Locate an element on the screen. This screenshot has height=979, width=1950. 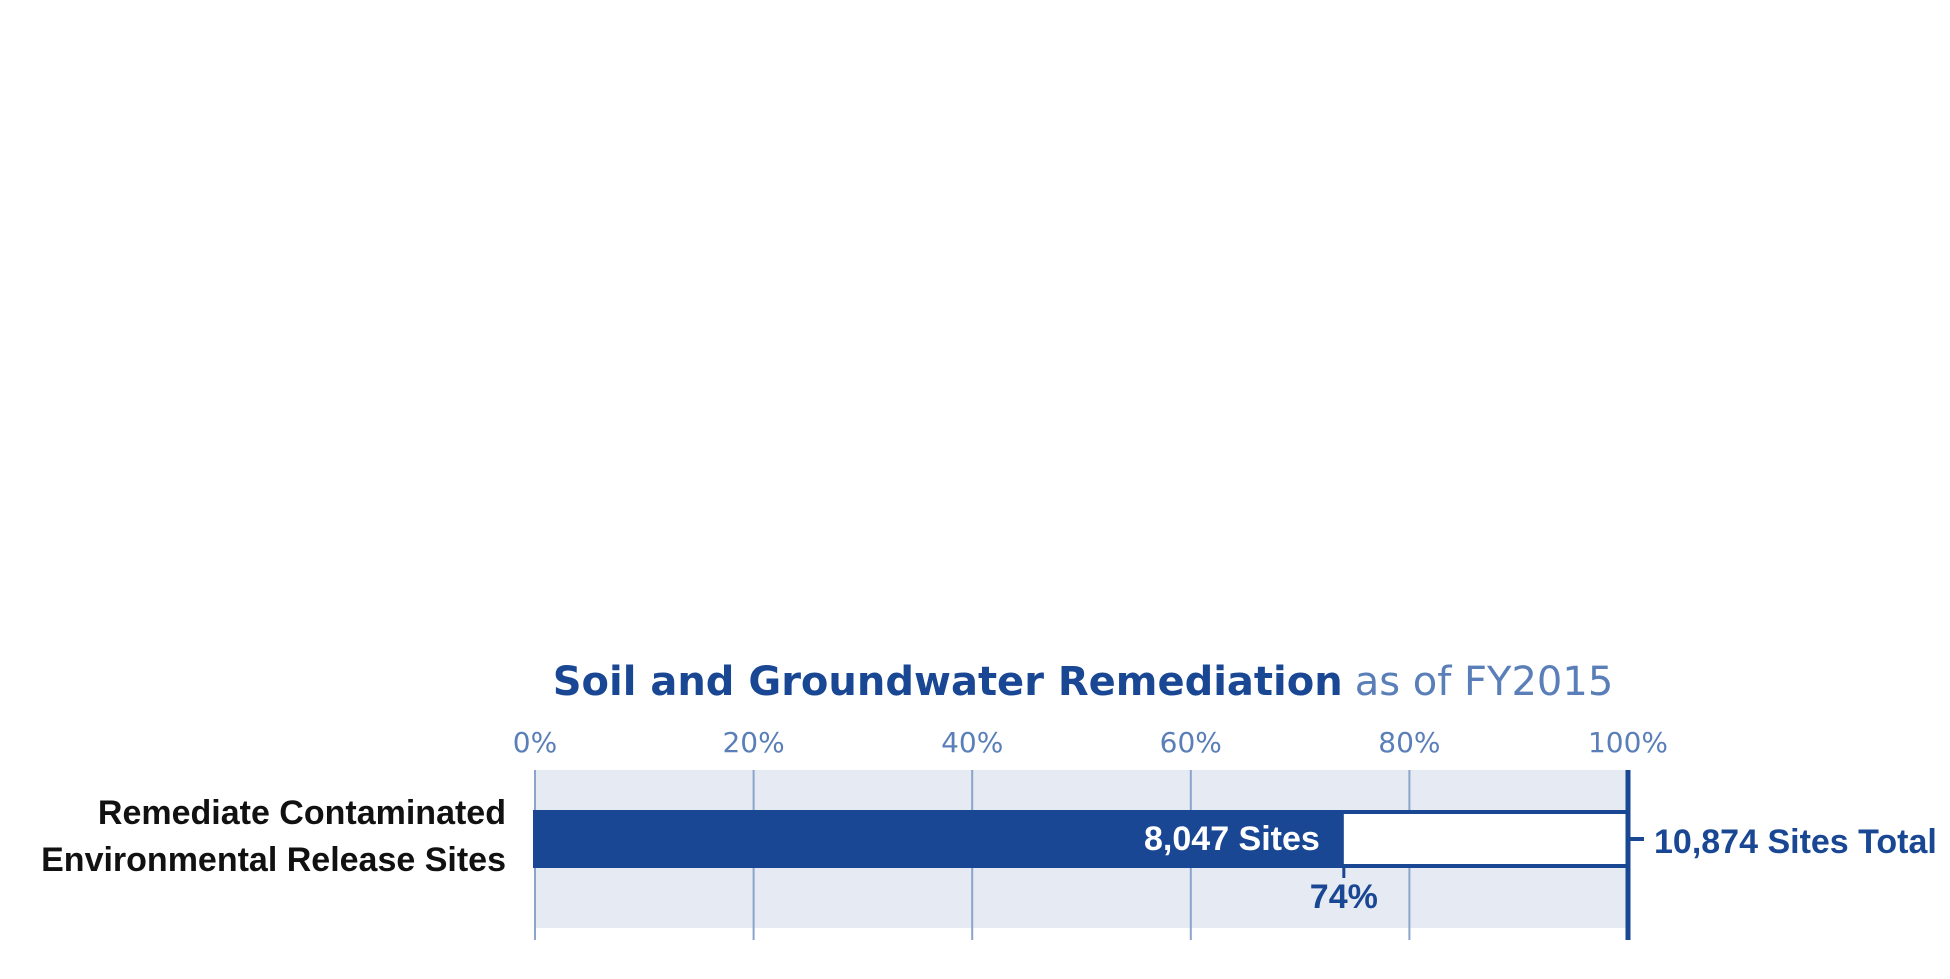
chart-title-date: as of FY2015 is located at coordinates (1484, 682).